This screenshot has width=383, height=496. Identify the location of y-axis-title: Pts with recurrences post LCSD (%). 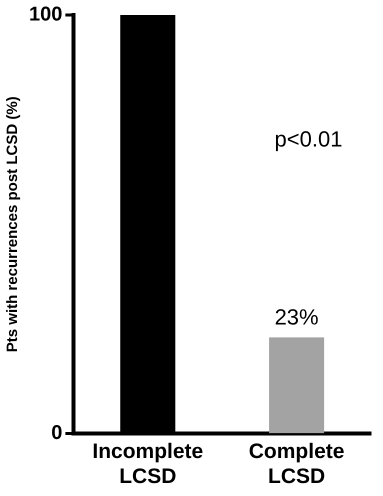
(13, 224).